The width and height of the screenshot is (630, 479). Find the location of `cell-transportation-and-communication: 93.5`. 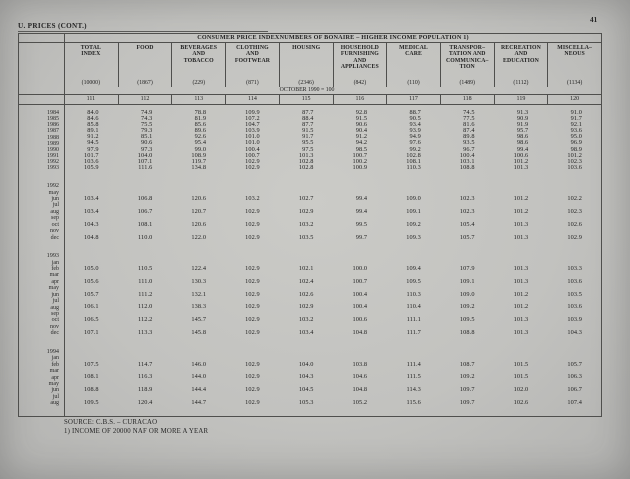

cell-transportation-and-communication: 93.5 is located at coordinates (469, 143).